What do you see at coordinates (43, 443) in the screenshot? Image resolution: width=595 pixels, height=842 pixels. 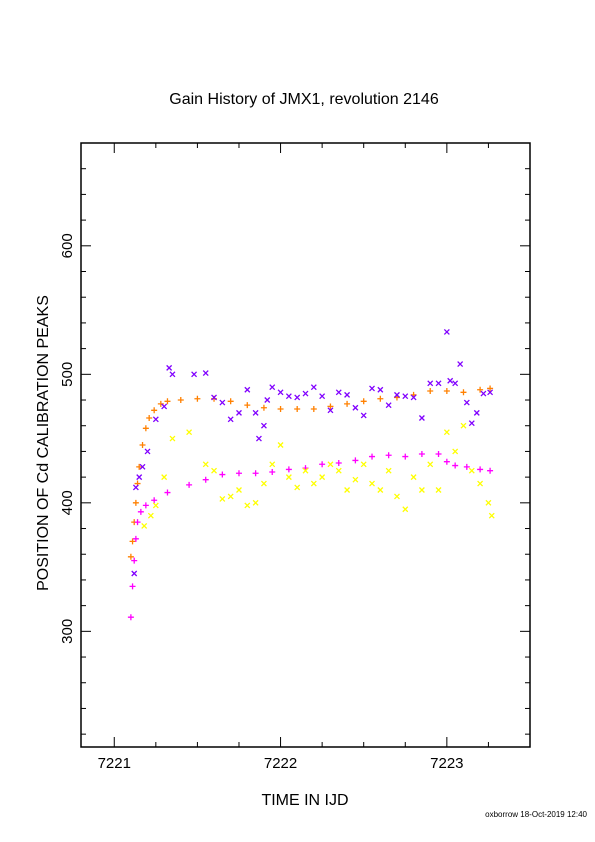 I see `y-axis-label: POSITION OF Cd CALIBRATION PEAKS` at bounding box center [43, 443].